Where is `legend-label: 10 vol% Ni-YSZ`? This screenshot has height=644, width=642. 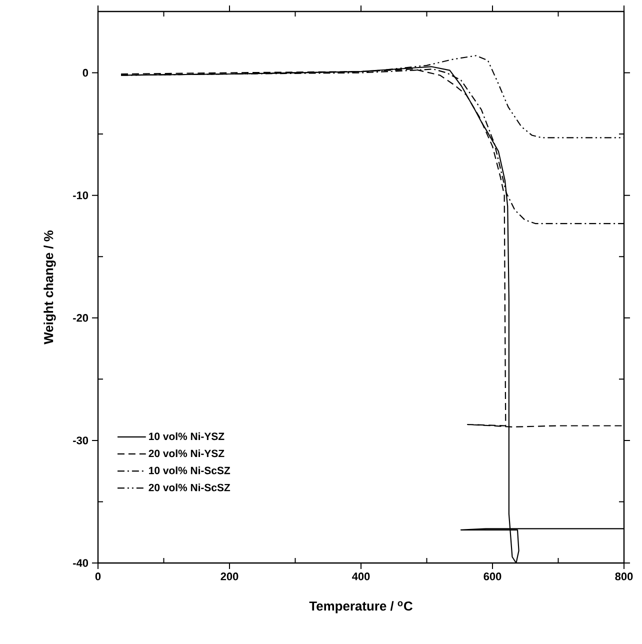 legend-label: 10 vol% Ni-YSZ is located at coordinates (186, 436).